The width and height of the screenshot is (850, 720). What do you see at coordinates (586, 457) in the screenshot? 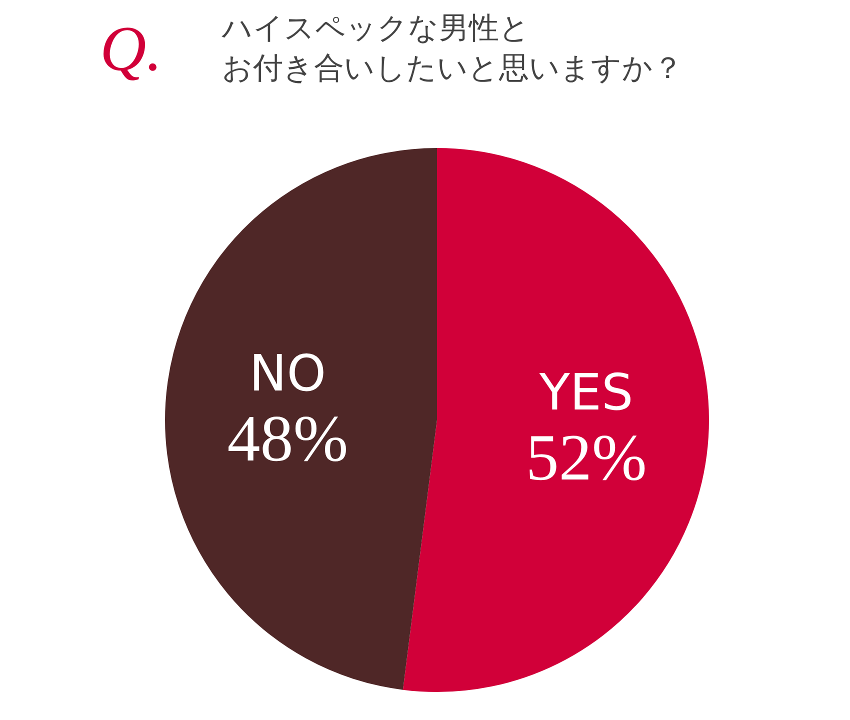
I see `data-label: 52%` at bounding box center [586, 457].